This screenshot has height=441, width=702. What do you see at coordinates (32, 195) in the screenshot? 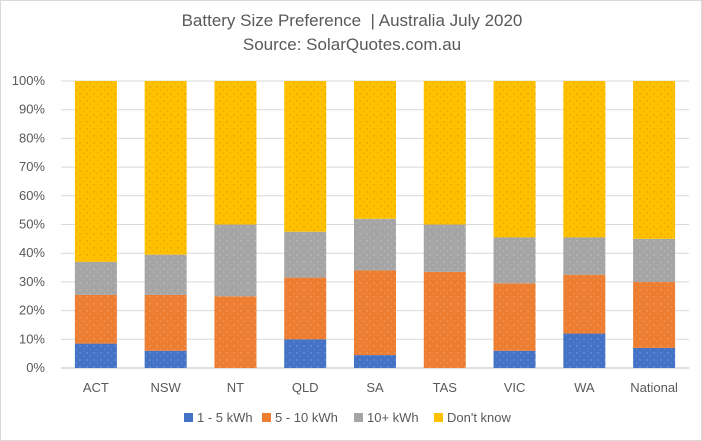
I see `y-tick-label: 60%` at bounding box center [32, 195].